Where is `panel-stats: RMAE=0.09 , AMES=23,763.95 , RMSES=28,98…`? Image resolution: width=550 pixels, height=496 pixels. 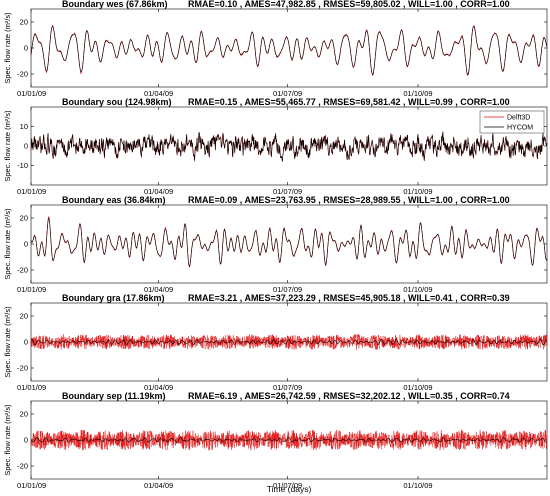
panel-stats: RMAE=0.09 , AMES=23,763.95 , RMSES=28,98… is located at coordinates (349, 200).